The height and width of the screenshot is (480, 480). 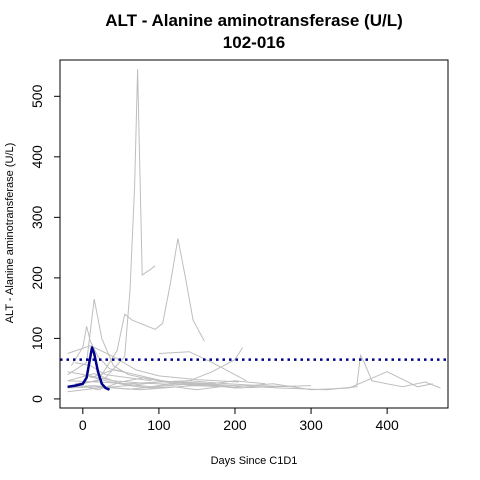 I want to click on y-axis-label: ALT - Alanine aminotransferase (U/L), so click(x=10, y=233).